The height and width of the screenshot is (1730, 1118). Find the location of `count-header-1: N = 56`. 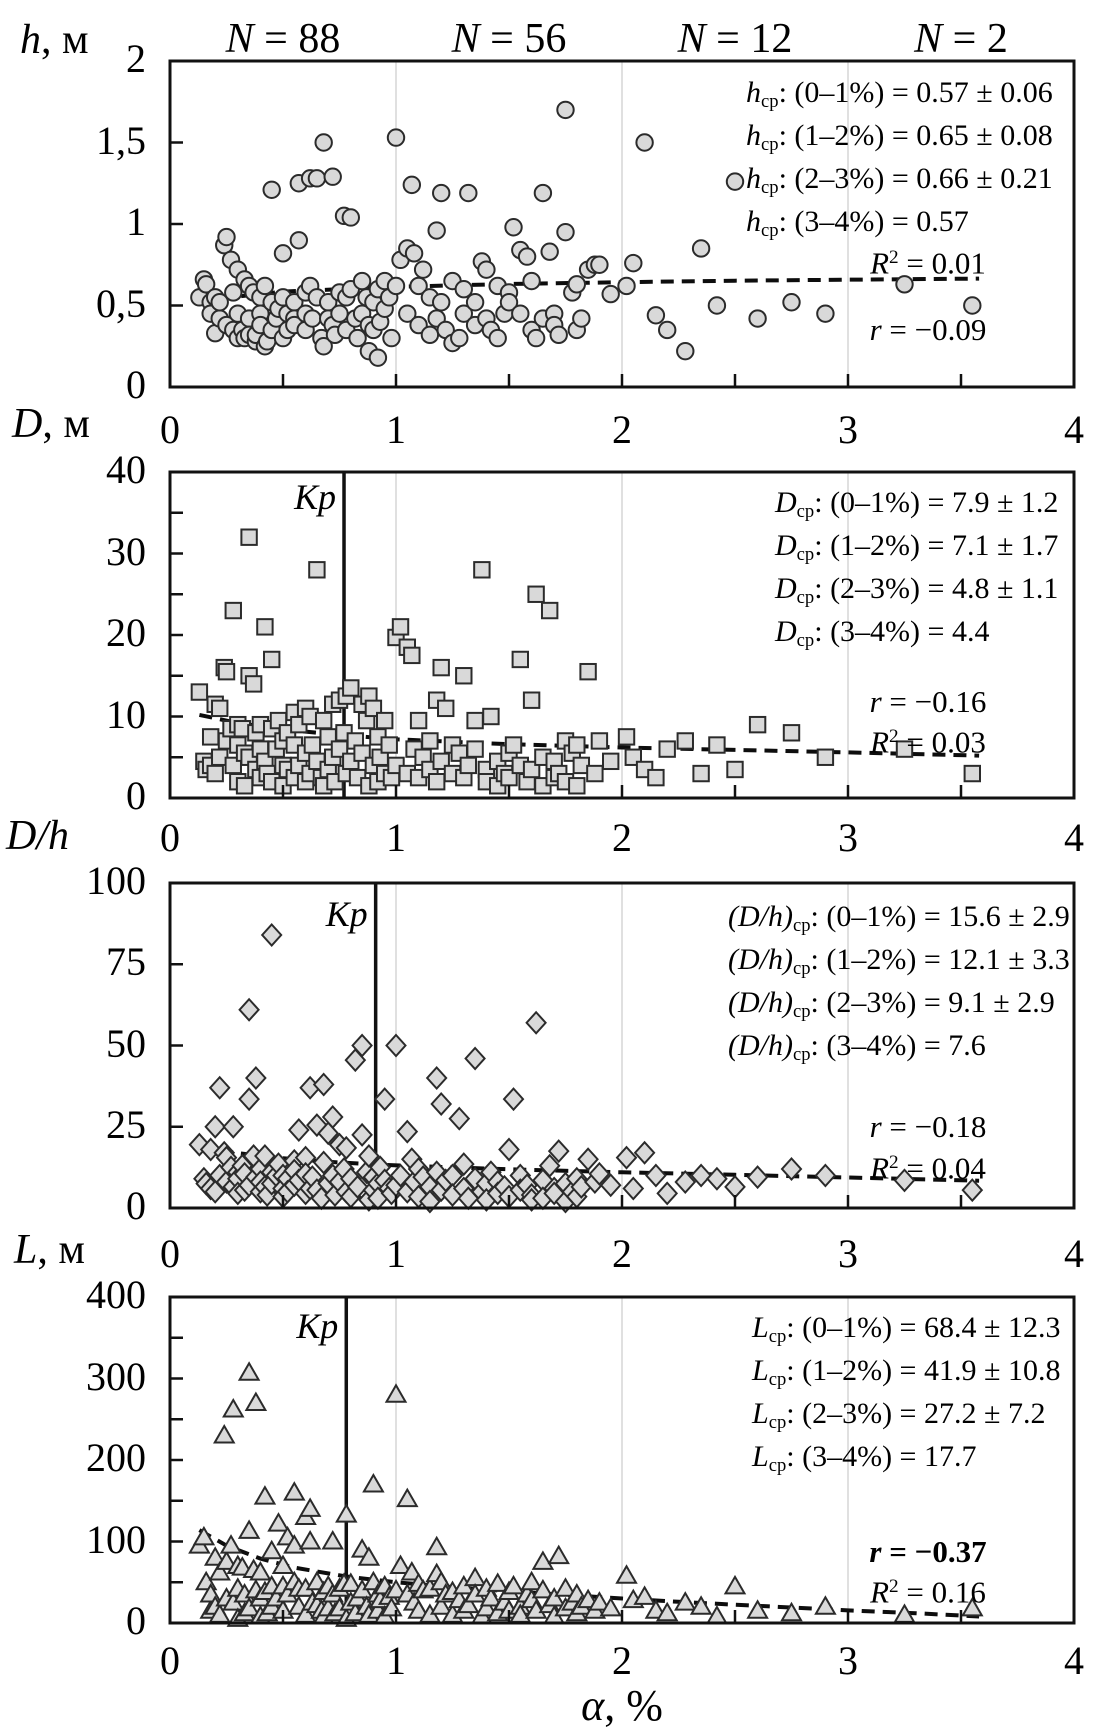

count-header-1: N = 56 is located at coordinates (509, 39).